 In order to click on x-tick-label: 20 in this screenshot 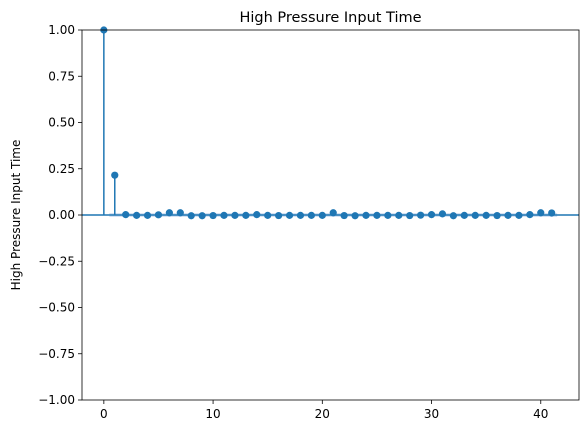, I will do `click(322, 414)`.